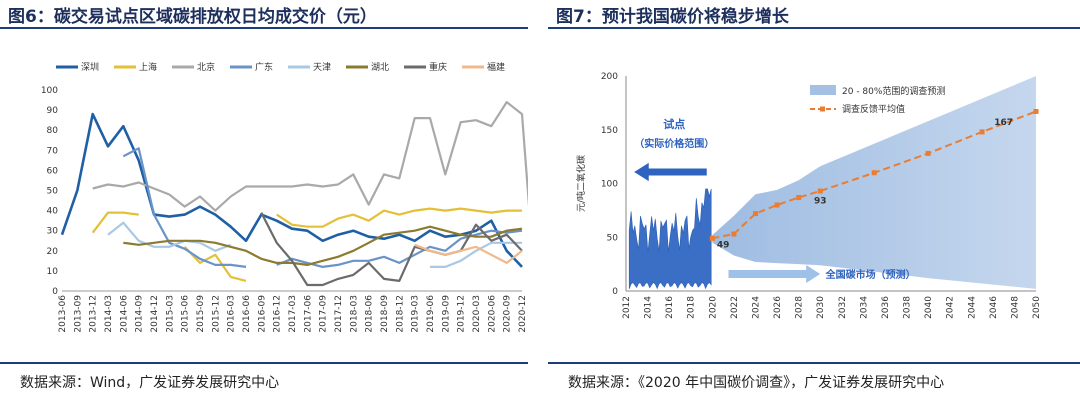  I want to click on x-tick-label: 2020-06, so click(492, 314).